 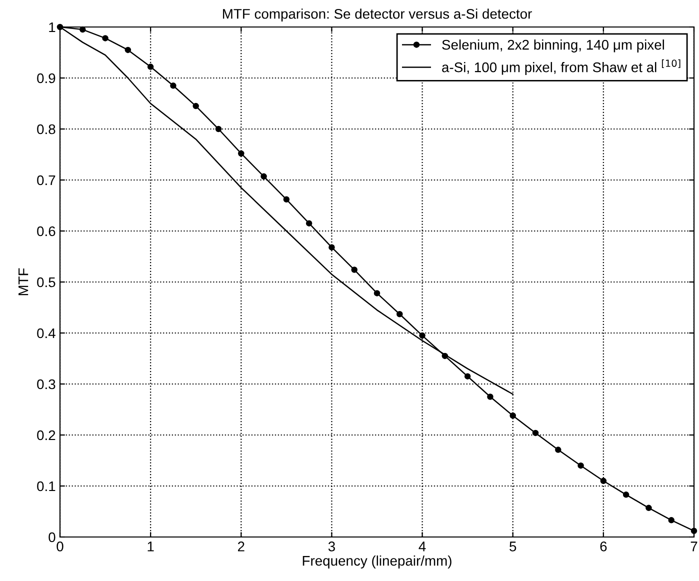 I want to click on y-tick-label: 0.1, so click(x=46, y=486).